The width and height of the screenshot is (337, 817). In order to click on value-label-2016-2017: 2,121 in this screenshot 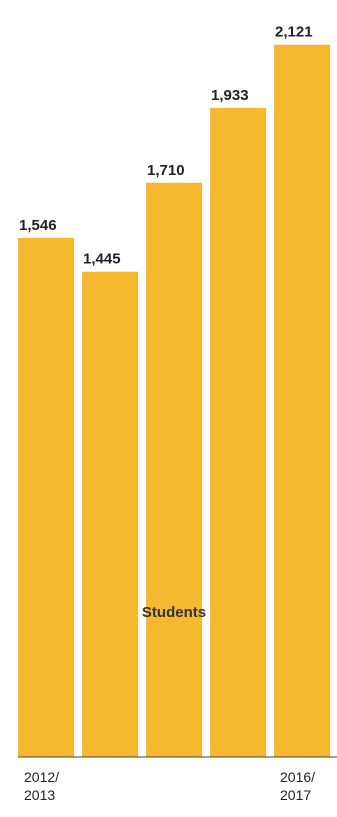, I will do `click(294, 32)`.